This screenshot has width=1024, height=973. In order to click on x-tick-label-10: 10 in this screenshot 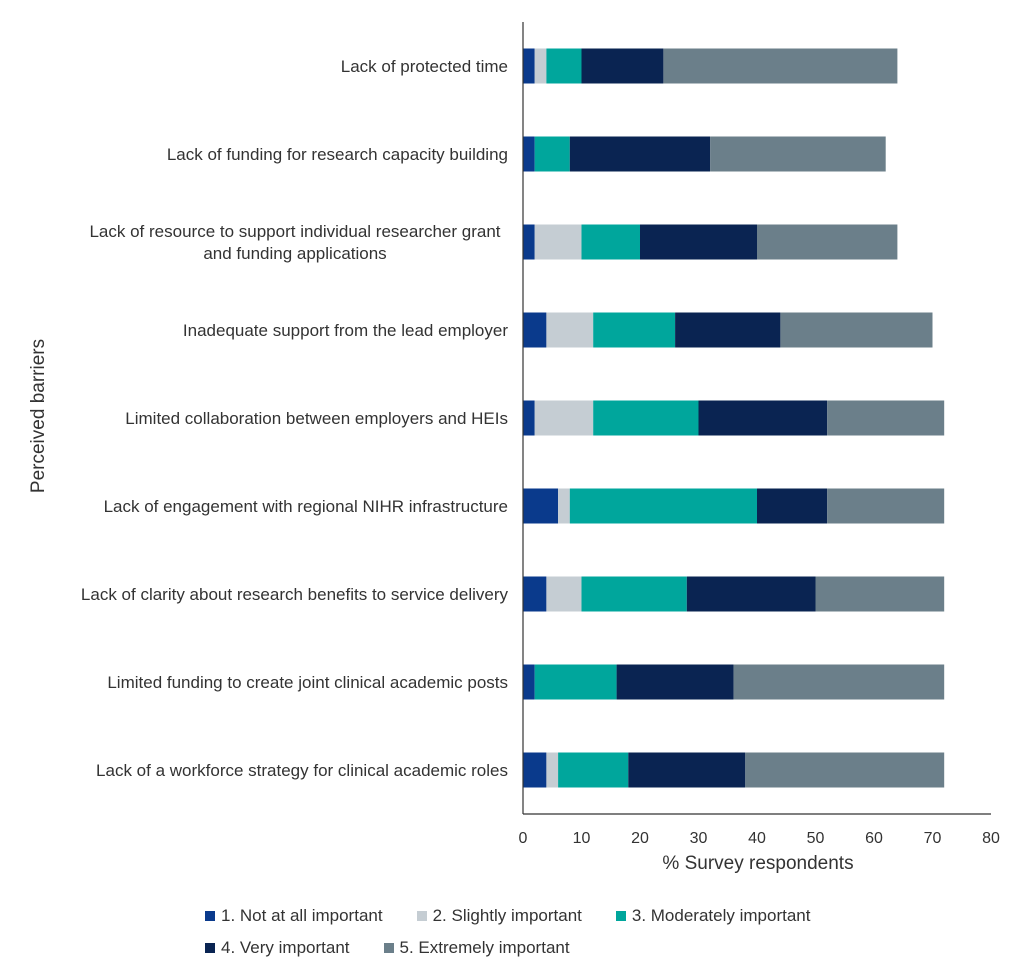, I will do `click(582, 838)`.